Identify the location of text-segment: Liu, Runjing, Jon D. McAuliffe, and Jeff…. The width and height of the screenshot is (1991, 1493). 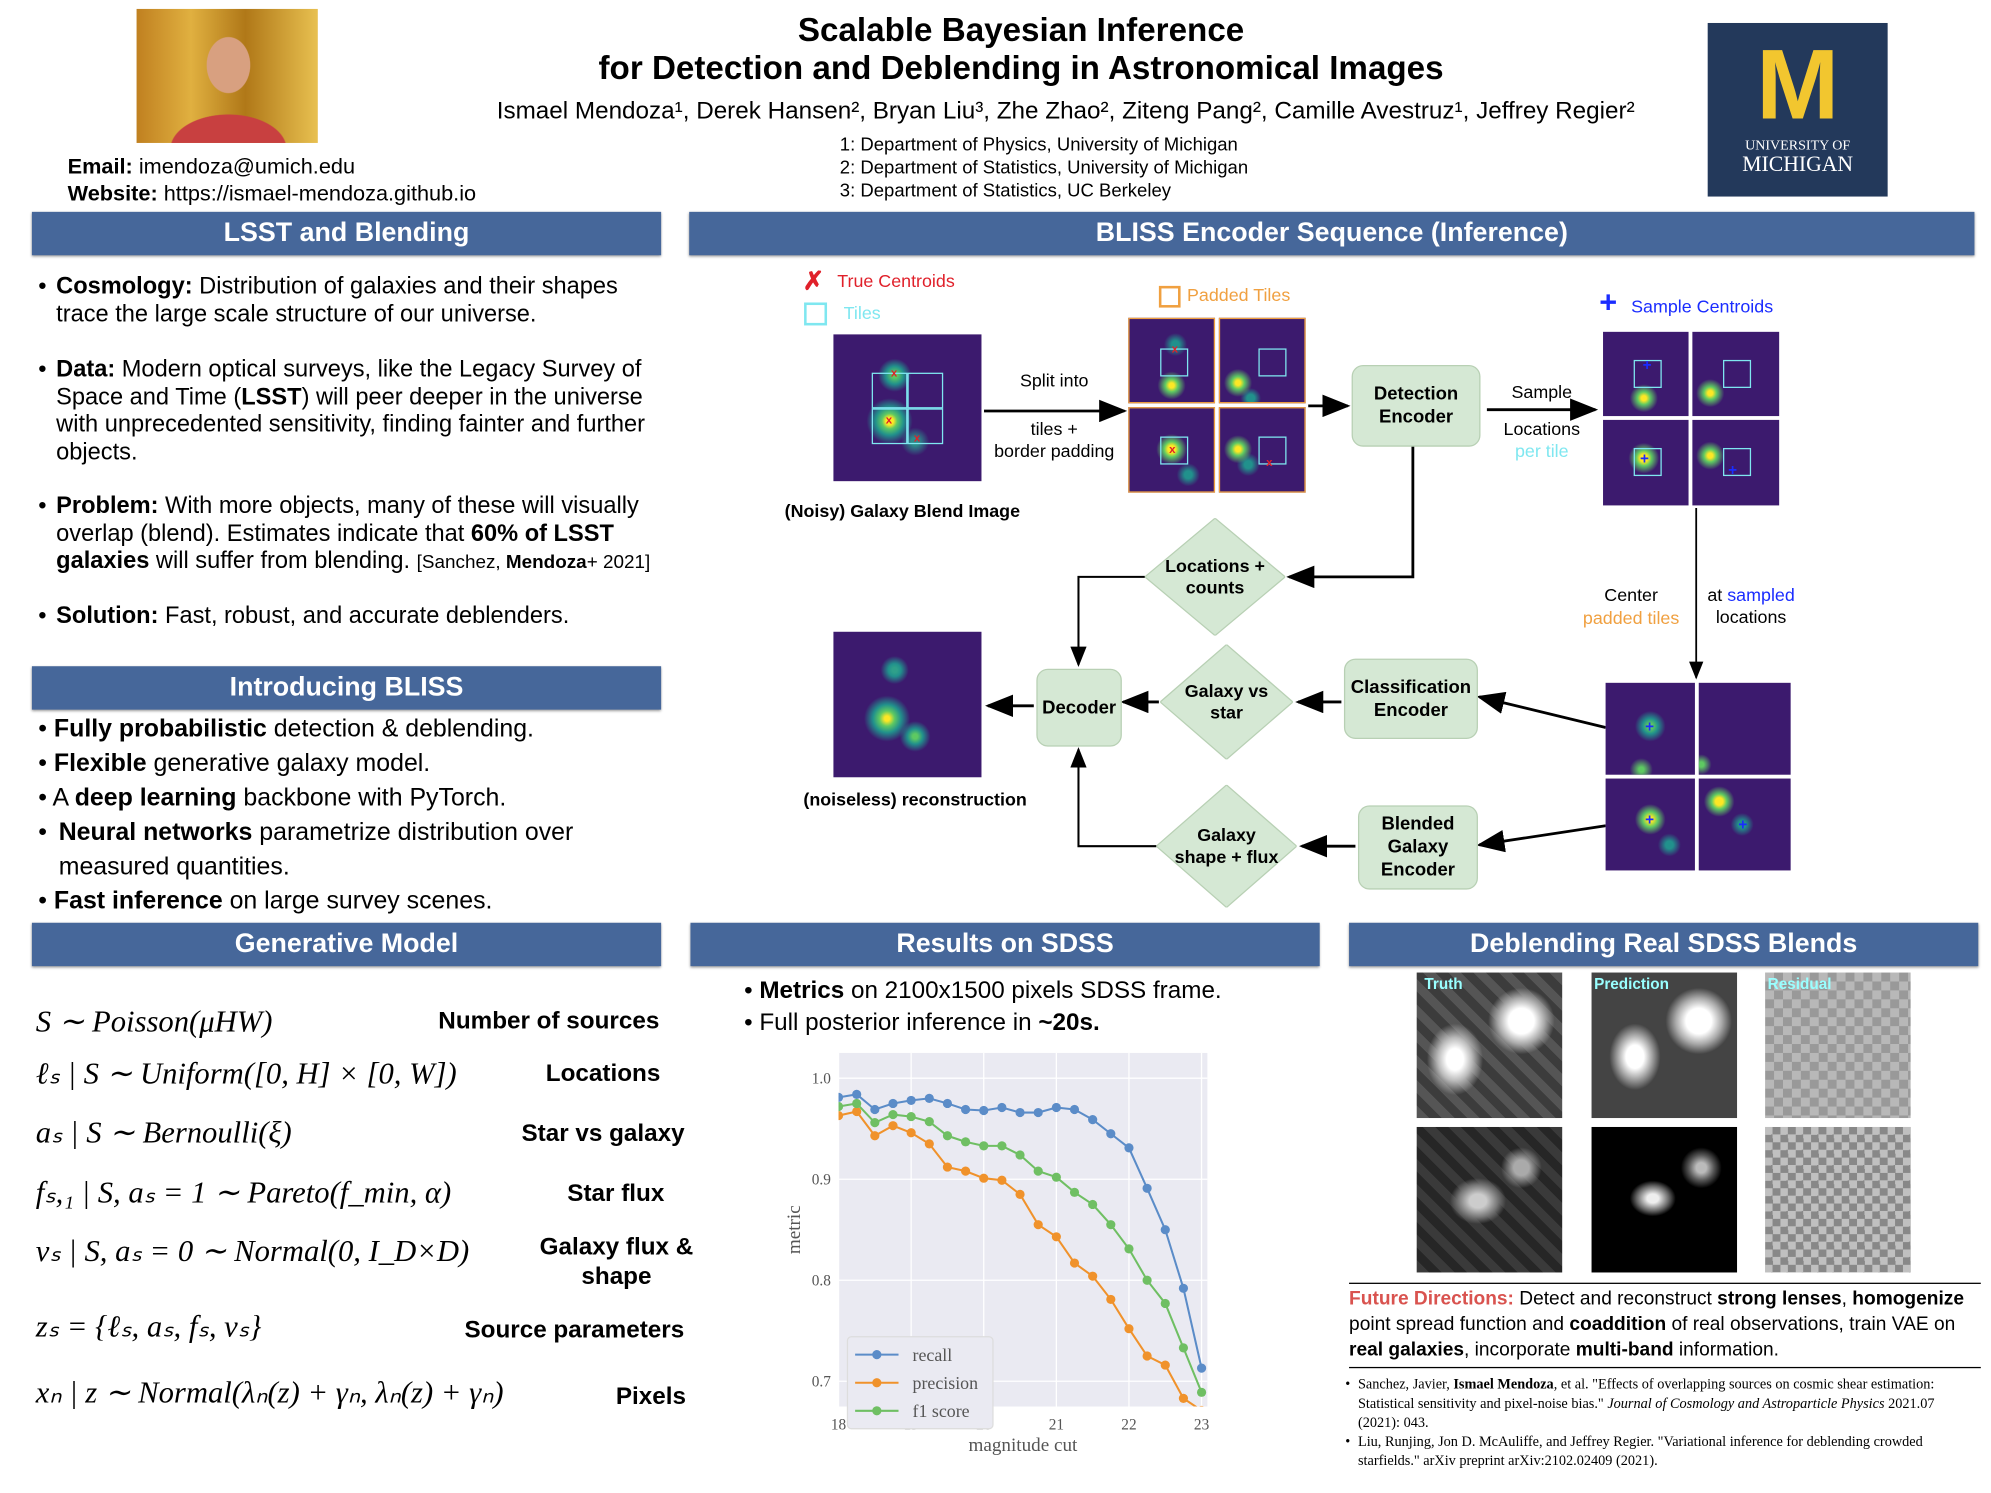
(1640, 1452).